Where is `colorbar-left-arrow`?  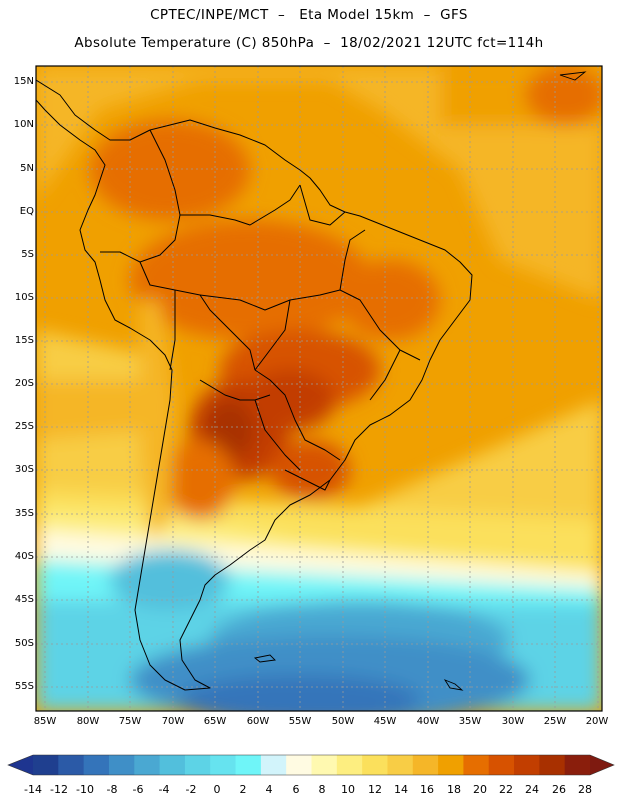 colorbar-left-arrow is located at coordinates (20, 765).